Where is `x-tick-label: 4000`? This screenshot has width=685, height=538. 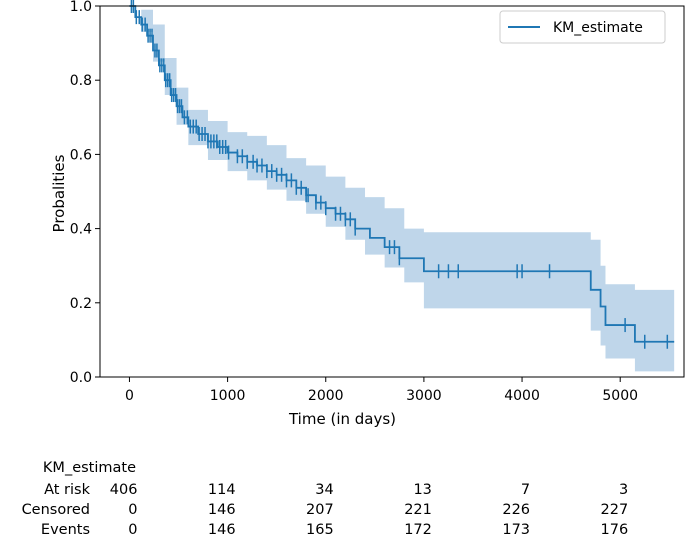
x-tick-label: 4000 is located at coordinates (522, 396).